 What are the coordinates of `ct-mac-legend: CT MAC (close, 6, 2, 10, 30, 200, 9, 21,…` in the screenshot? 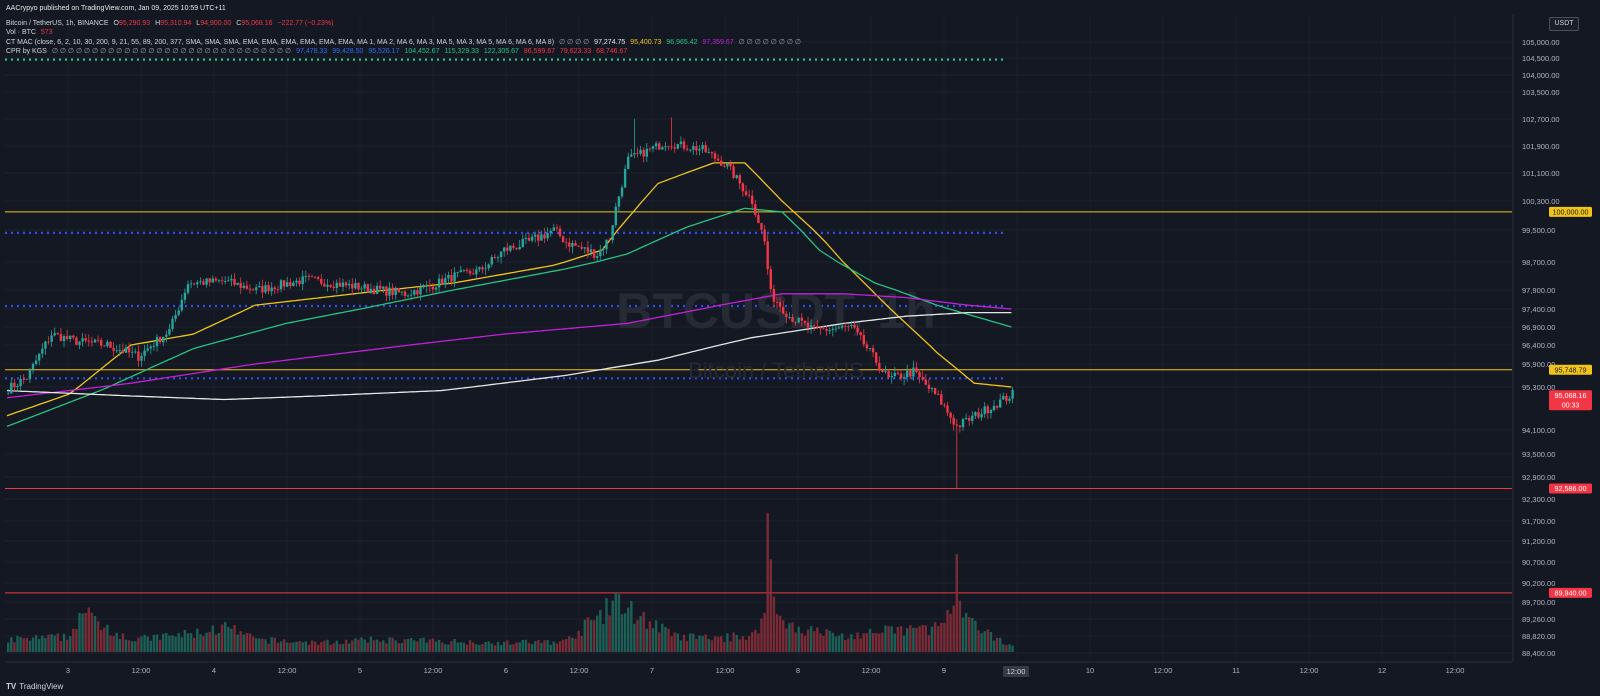 It's located at (405, 42).